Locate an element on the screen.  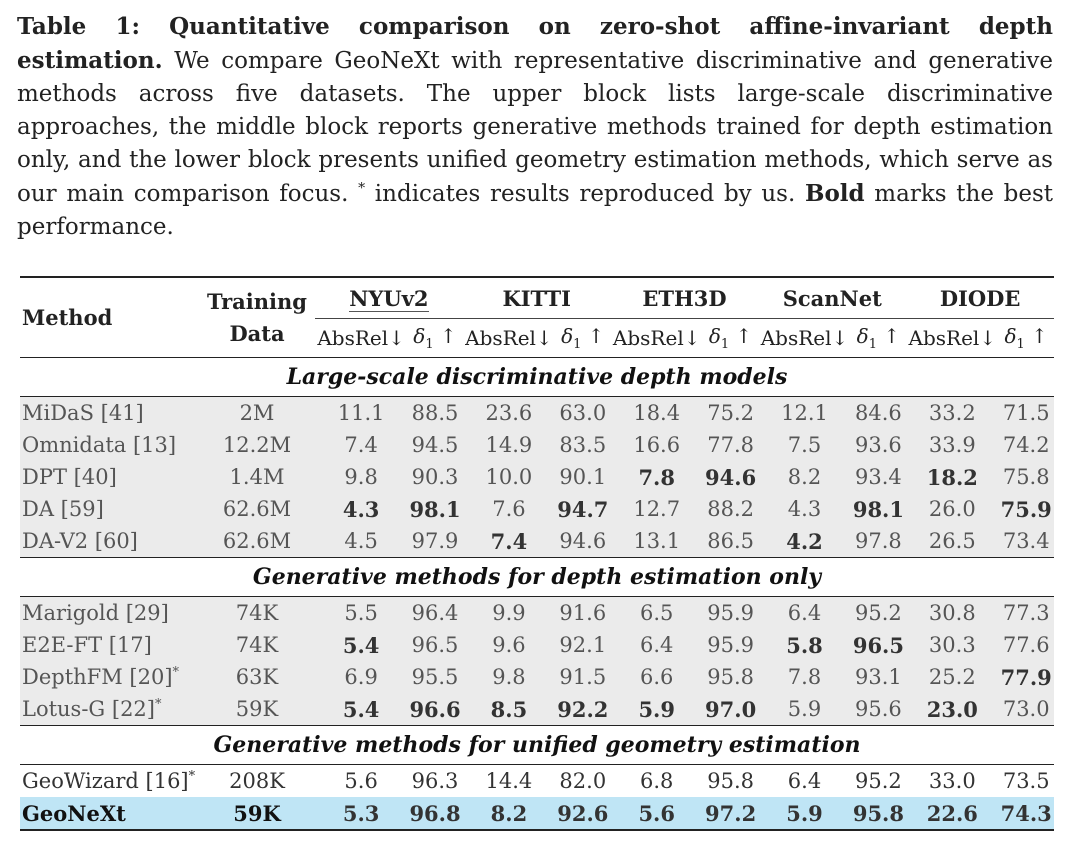
metric-value: 4.2 is located at coordinates (804, 541).